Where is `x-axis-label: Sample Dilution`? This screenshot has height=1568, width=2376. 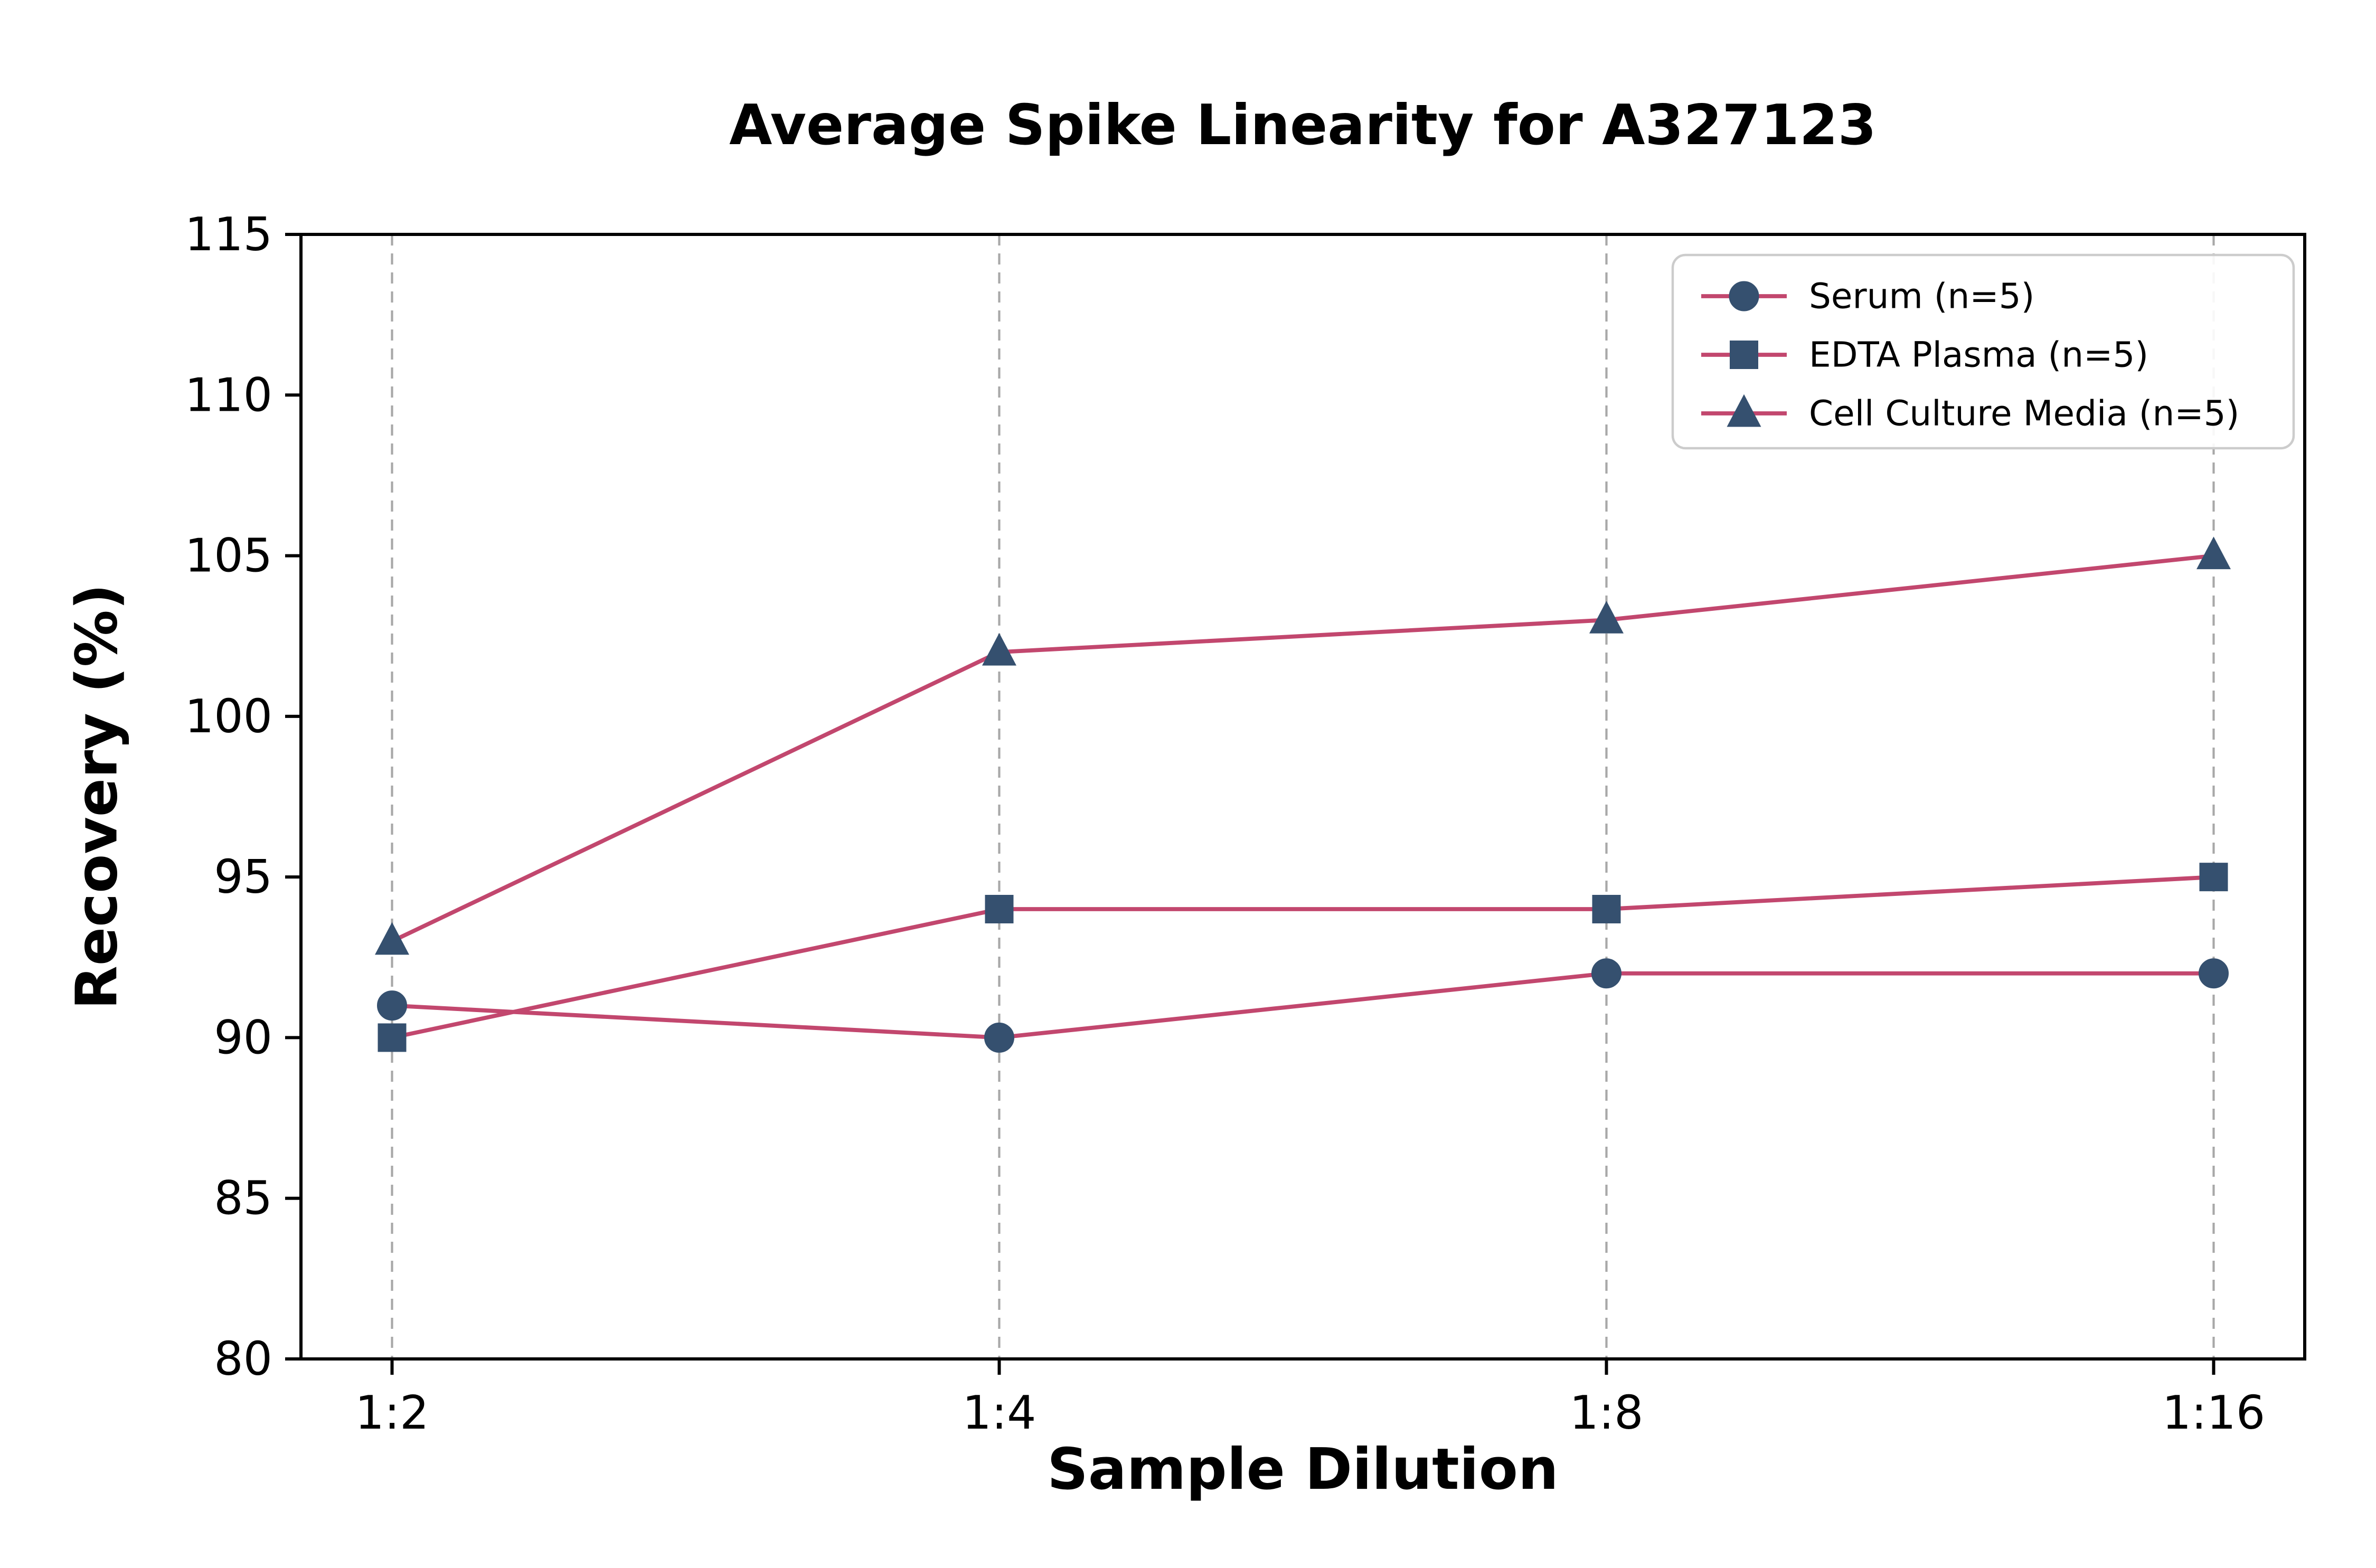 x-axis-label: Sample Dilution is located at coordinates (1303, 1470).